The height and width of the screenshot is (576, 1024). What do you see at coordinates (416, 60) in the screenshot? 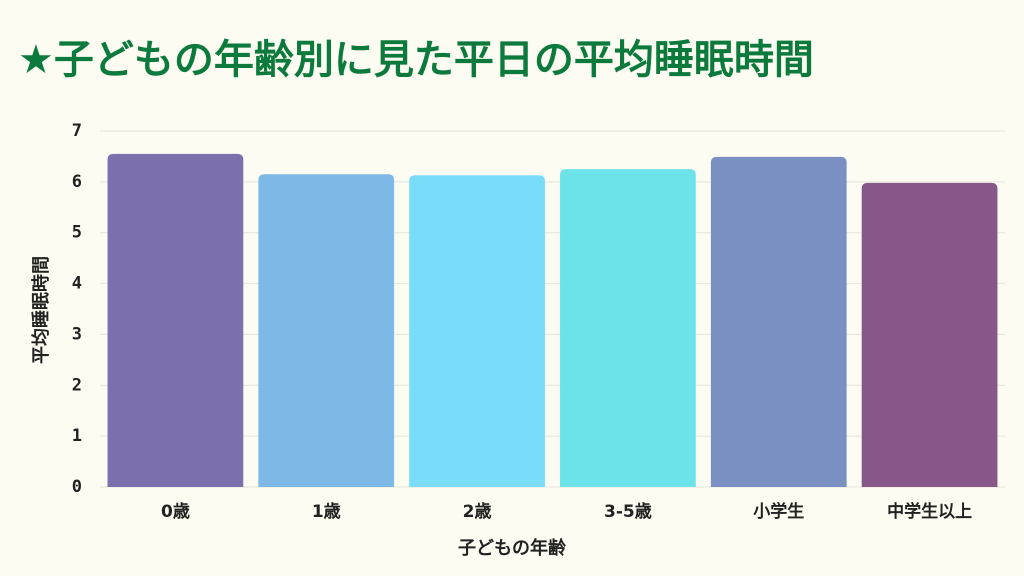
I see `chart-title: ★子どもの年齢別に見た平日の平均睡眠時間` at bounding box center [416, 60].